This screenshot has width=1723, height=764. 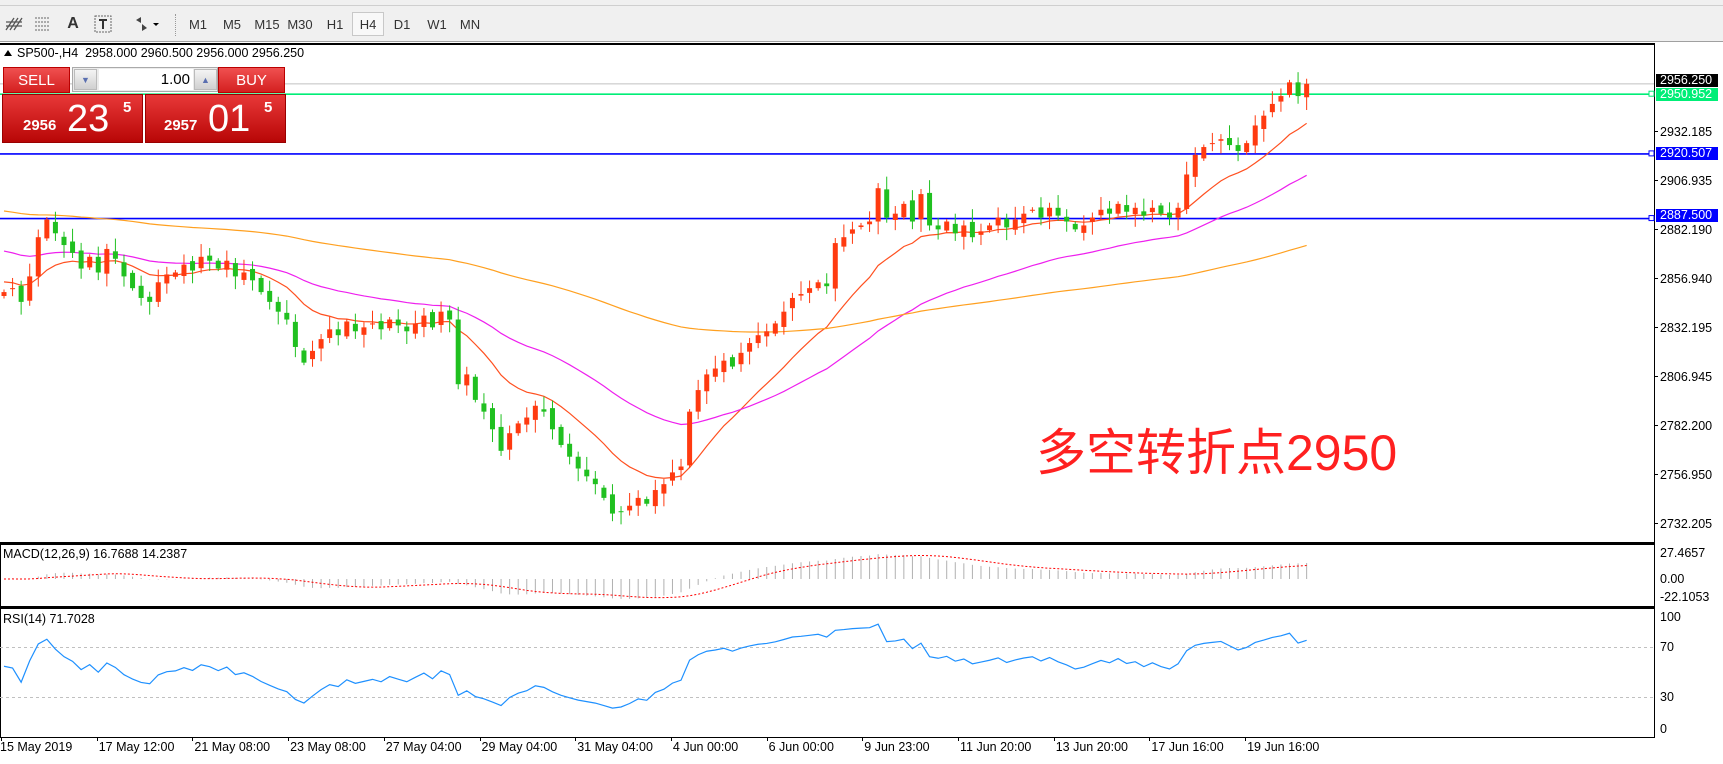 I want to click on sell-button: SELL, so click(x=36, y=80).